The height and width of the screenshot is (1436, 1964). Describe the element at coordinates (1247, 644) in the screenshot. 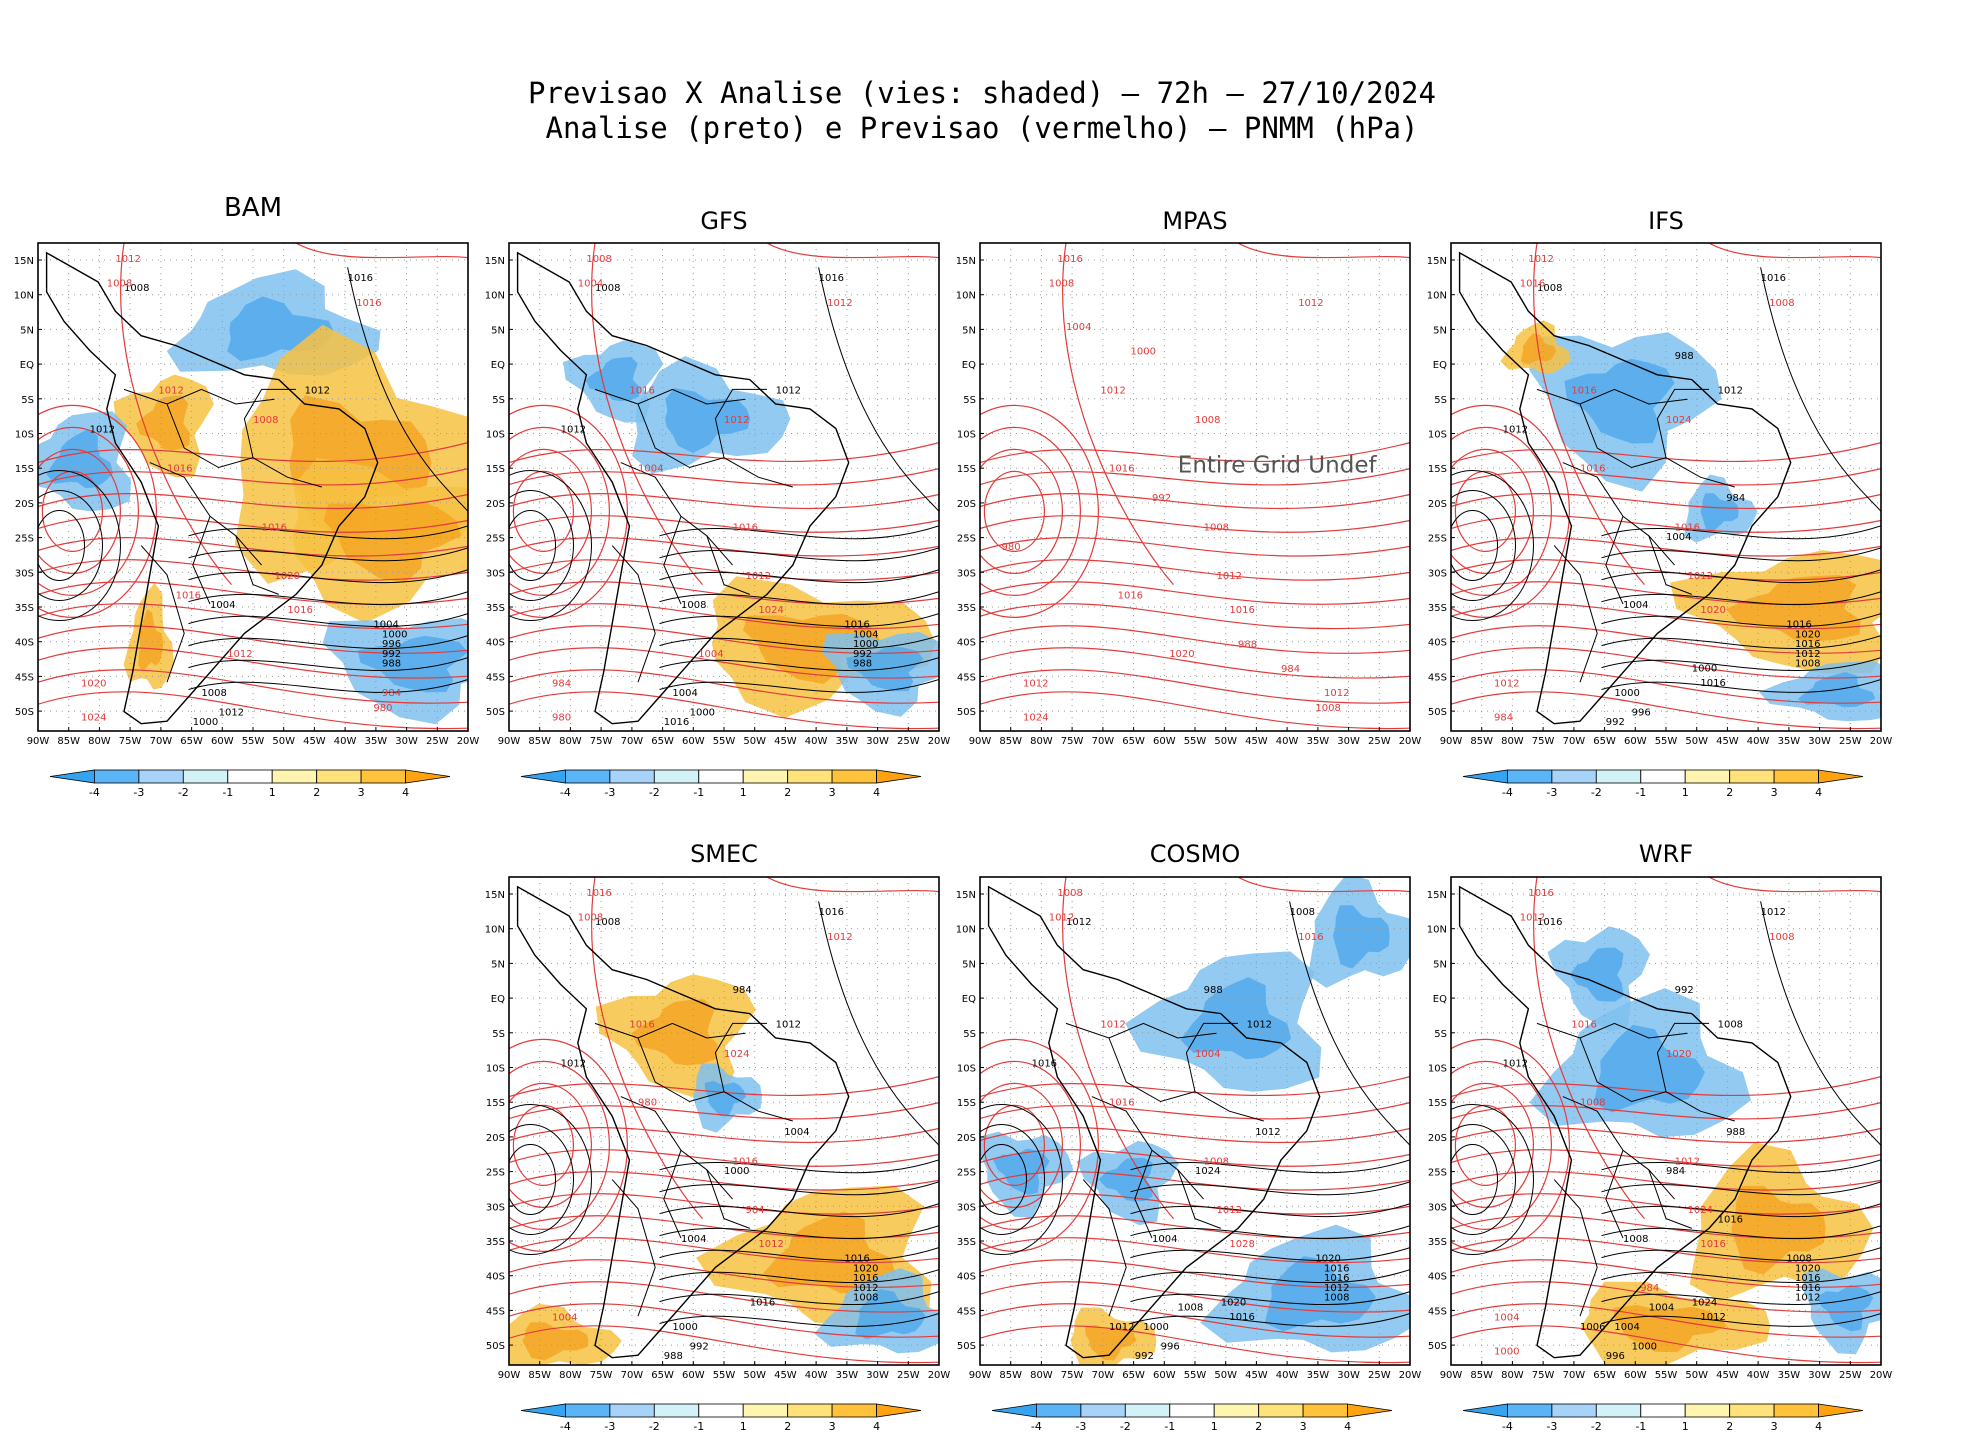

I see `isobar-label-forecast: 988` at that location.